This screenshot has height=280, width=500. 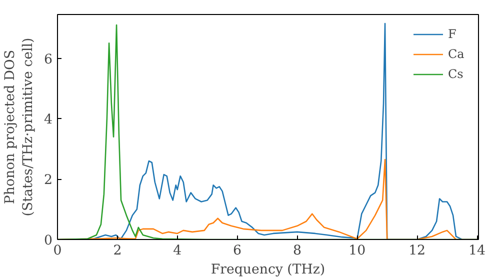 I want to click on x-axis-title: Frequency (THz), so click(x=268, y=270).